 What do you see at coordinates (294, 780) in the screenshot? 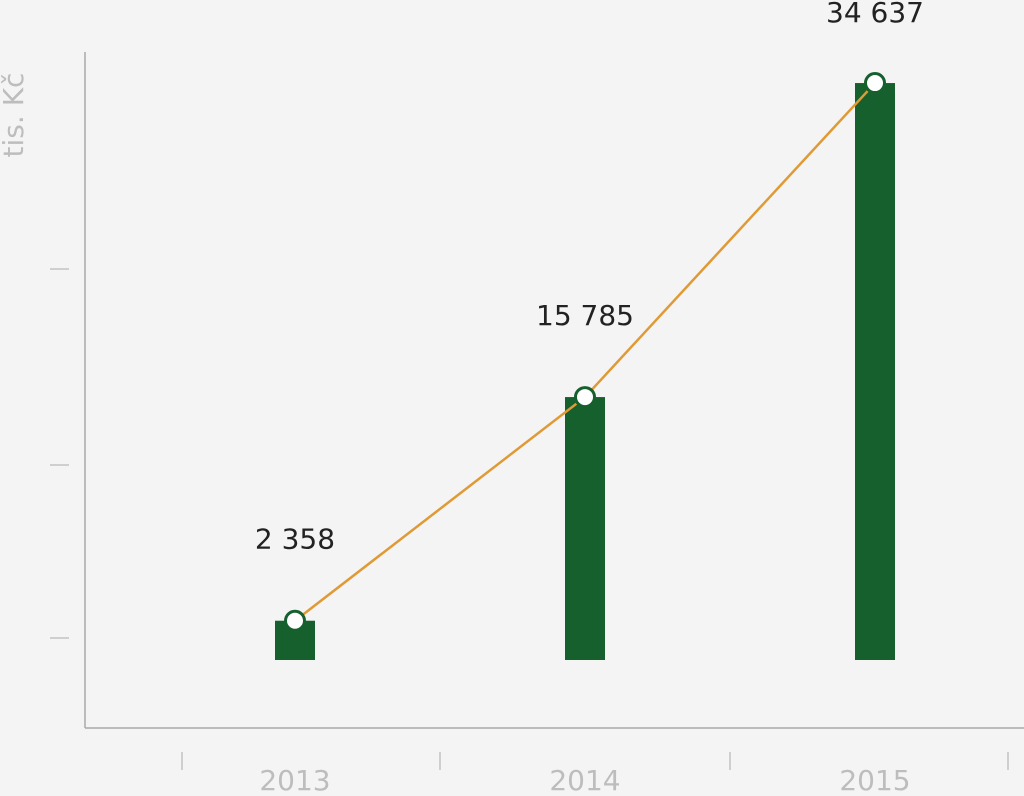
I see `x-tick-label: 2013` at bounding box center [294, 780].